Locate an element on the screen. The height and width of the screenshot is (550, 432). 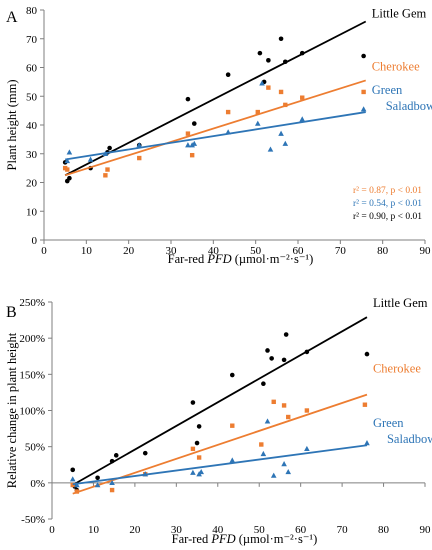
y-axis-title: Plant height (mm) is located at coordinates (12, 125).